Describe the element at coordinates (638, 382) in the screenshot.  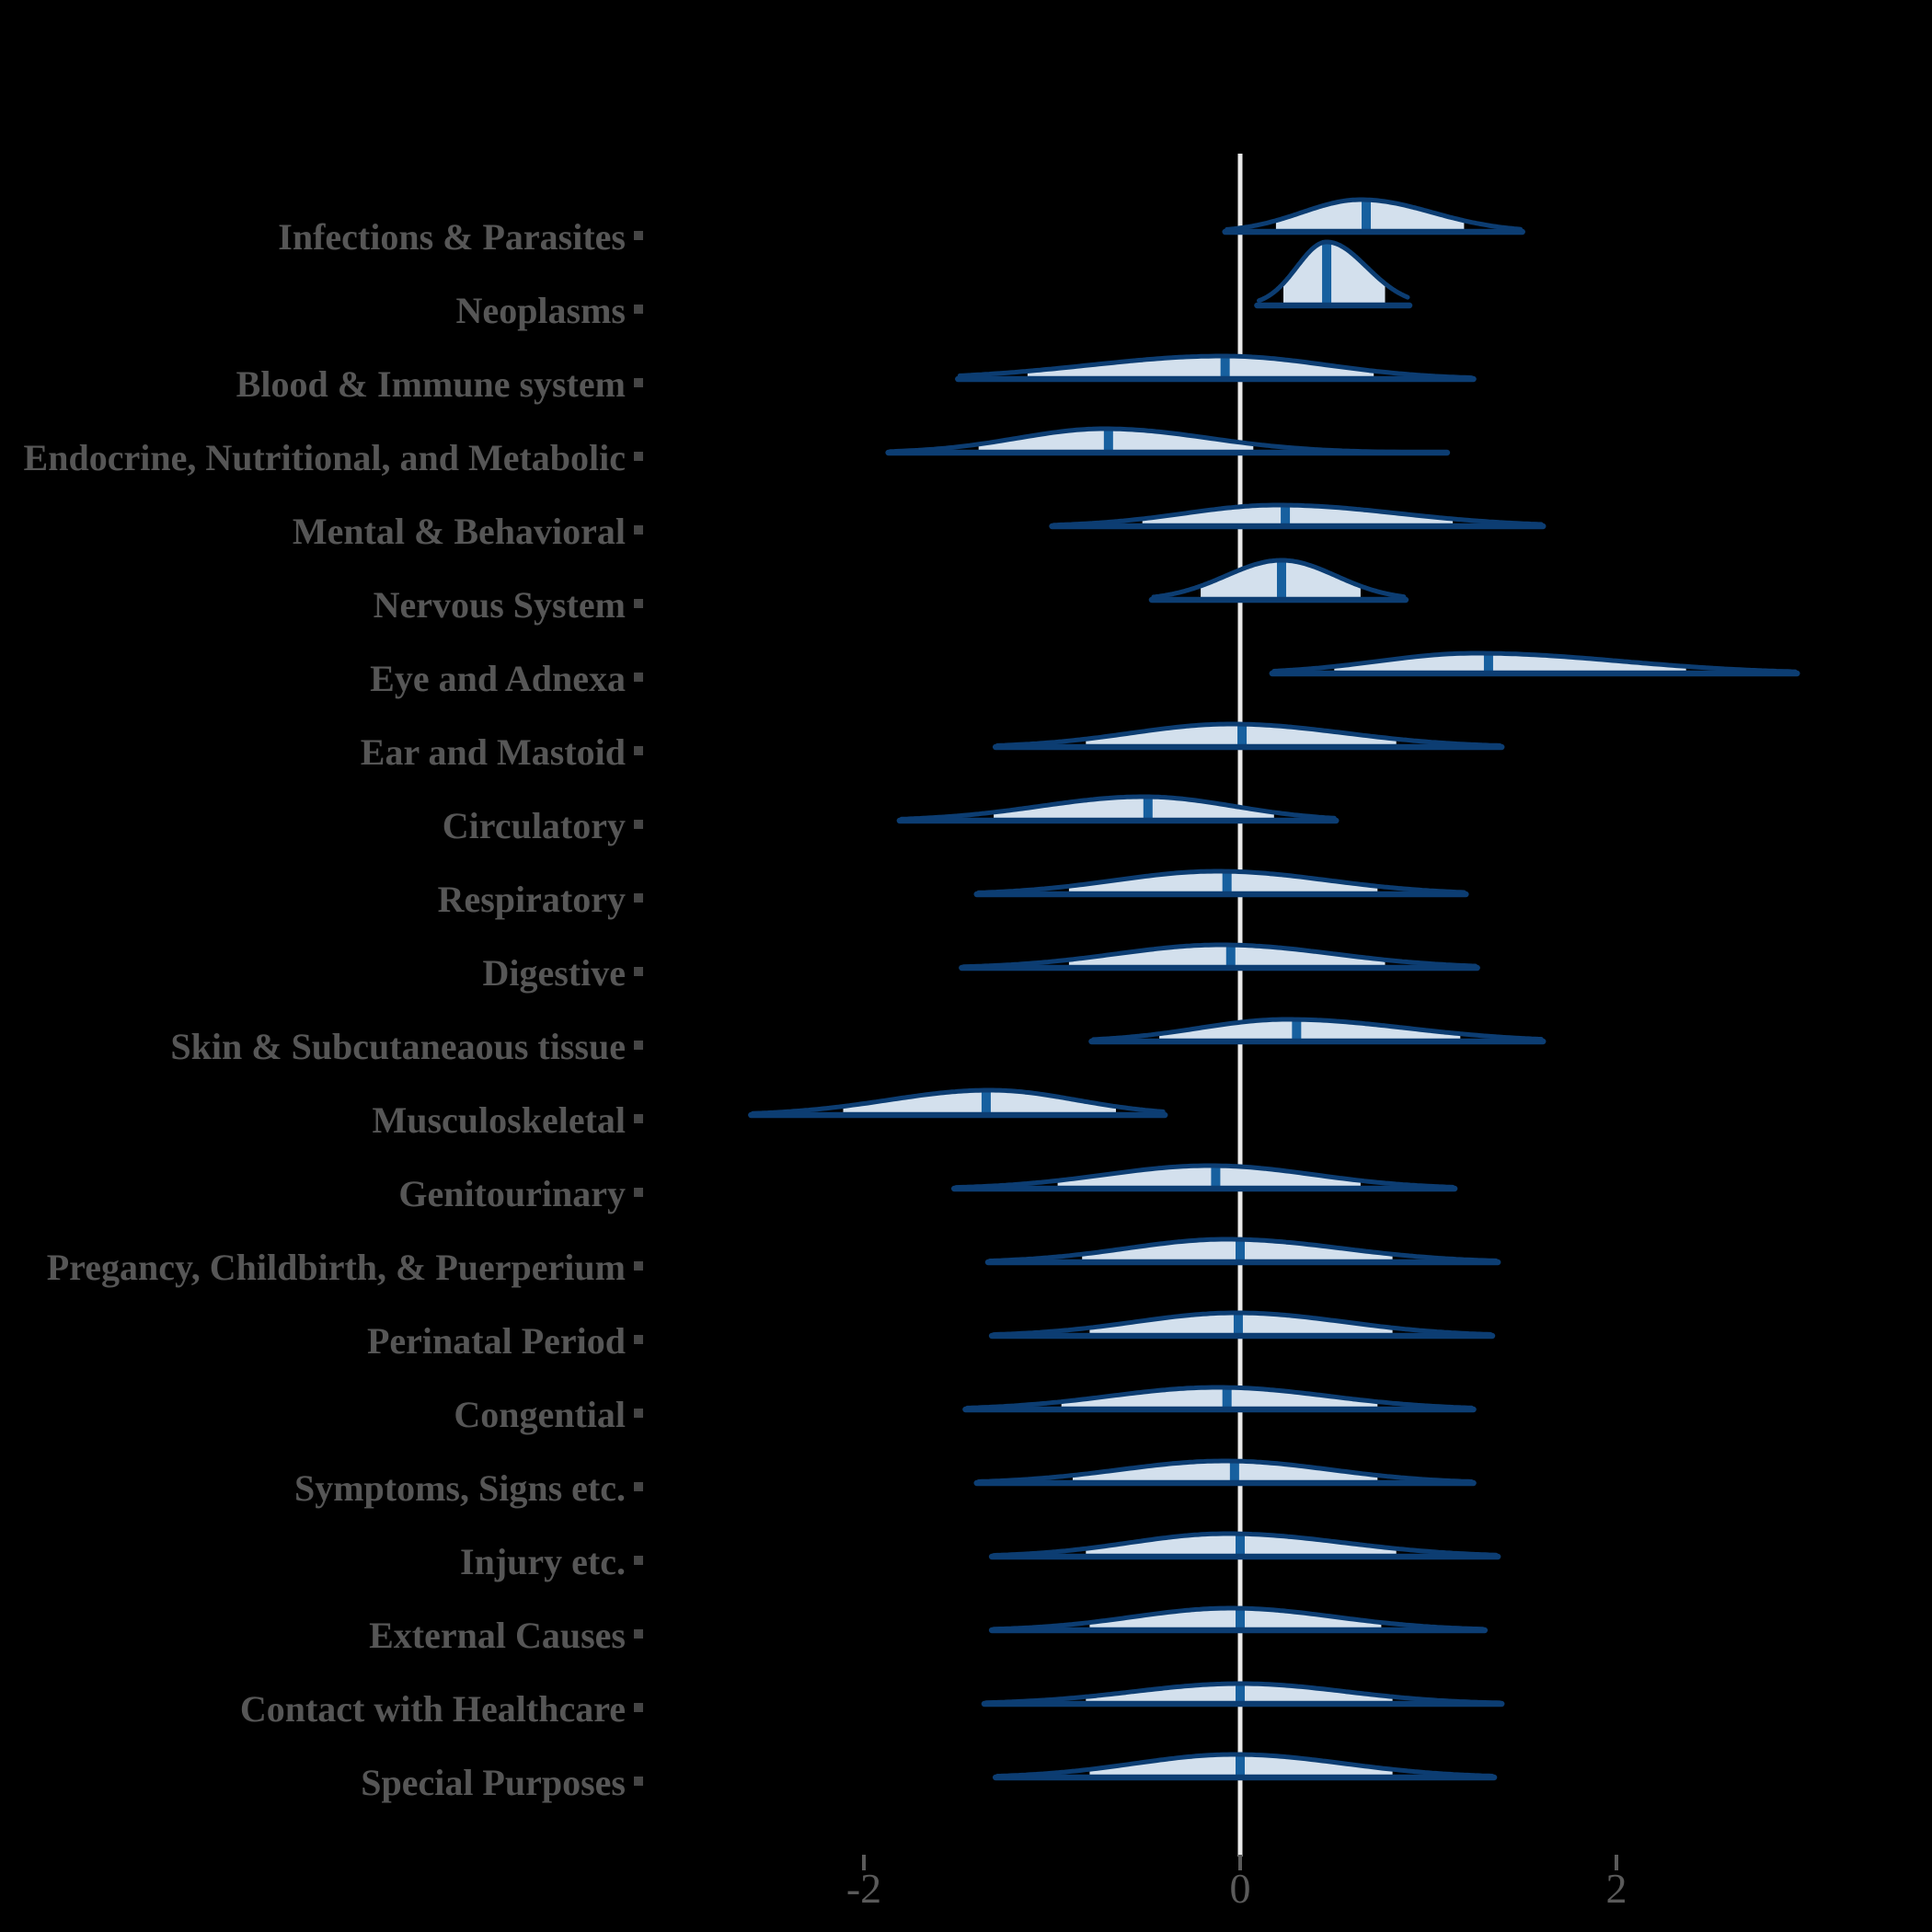
I see `y-tick-square-blood-immune-system` at that location.